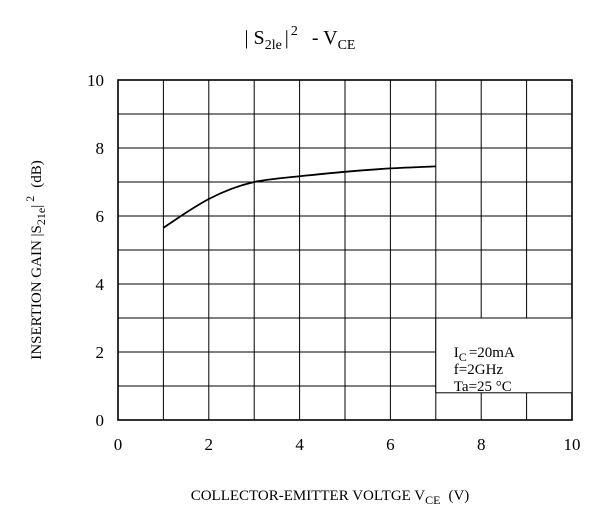 Image resolution: width=590 pixels, height=512 pixels. What do you see at coordinates (118, 444) in the screenshot?
I see `x-tick-label: 0` at bounding box center [118, 444].